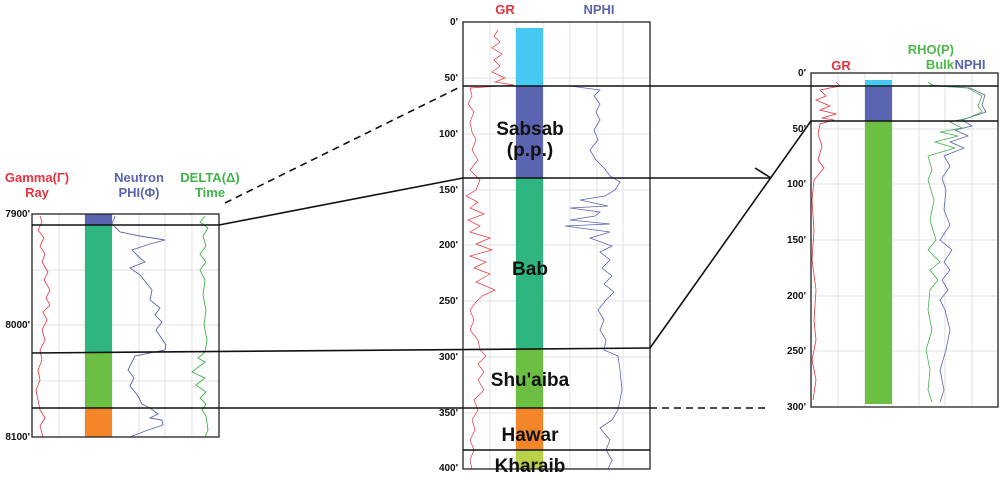 The width and height of the screenshot is (1000, 479). Describe the element at coordinates (904, 240) in the screenshot. I see `right-log-panel` at that location.